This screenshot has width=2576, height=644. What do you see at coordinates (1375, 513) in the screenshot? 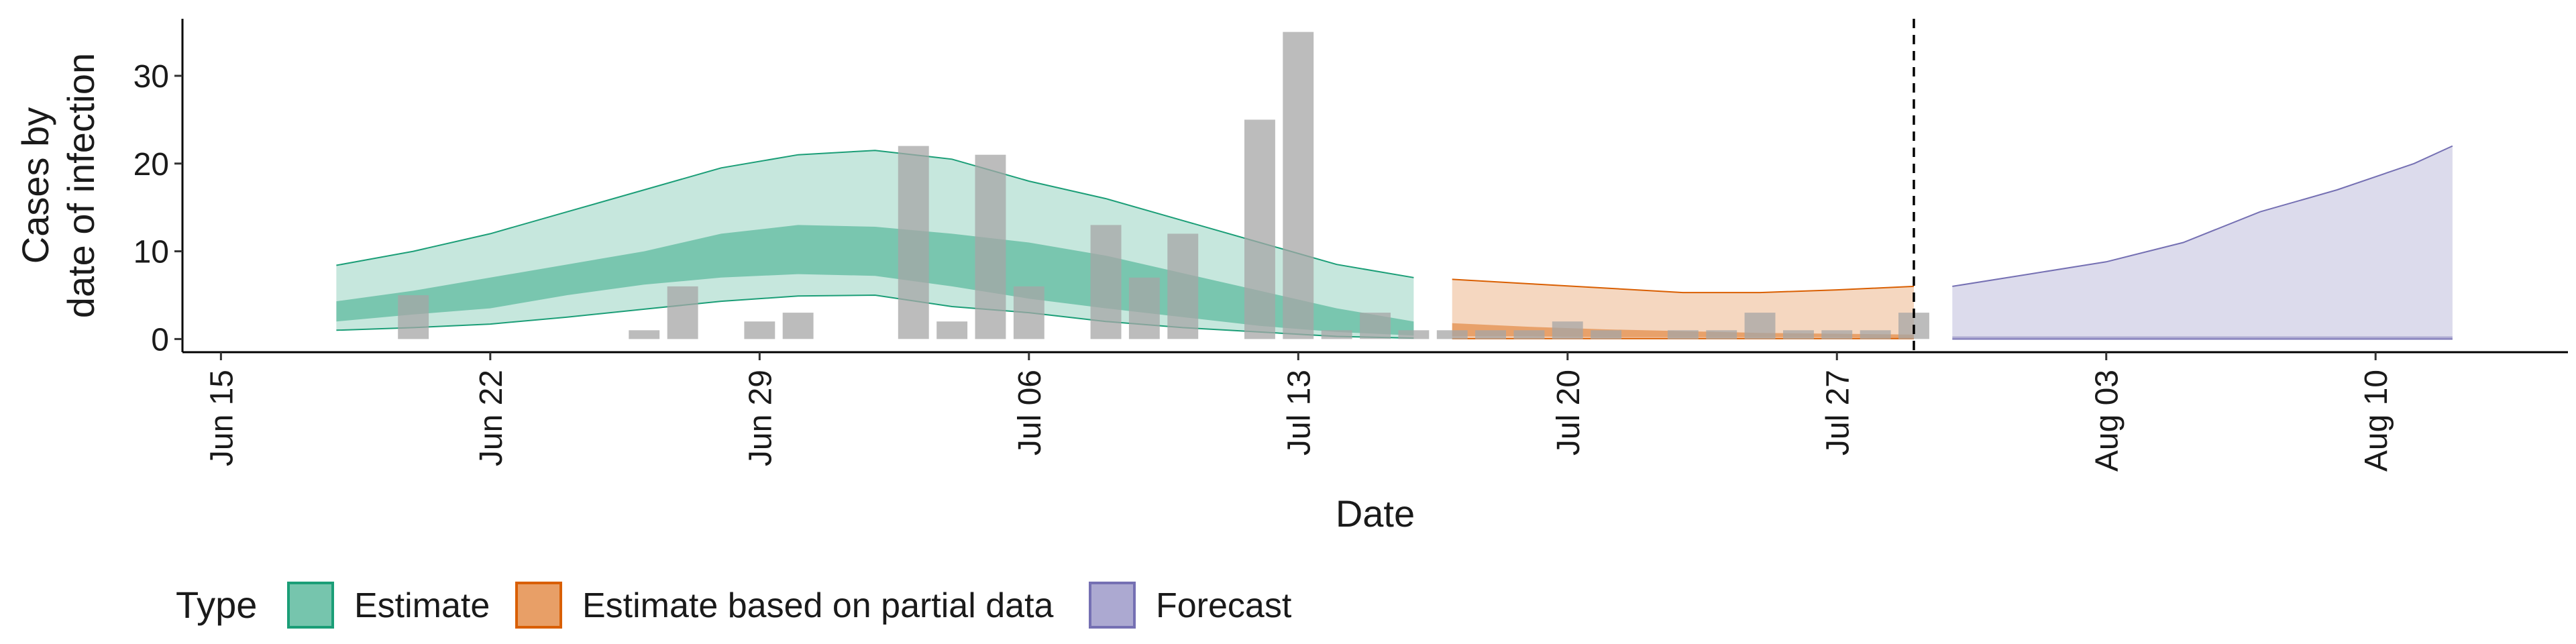
I see `x-axis-title: Date` at bounding box center [1375, 513].